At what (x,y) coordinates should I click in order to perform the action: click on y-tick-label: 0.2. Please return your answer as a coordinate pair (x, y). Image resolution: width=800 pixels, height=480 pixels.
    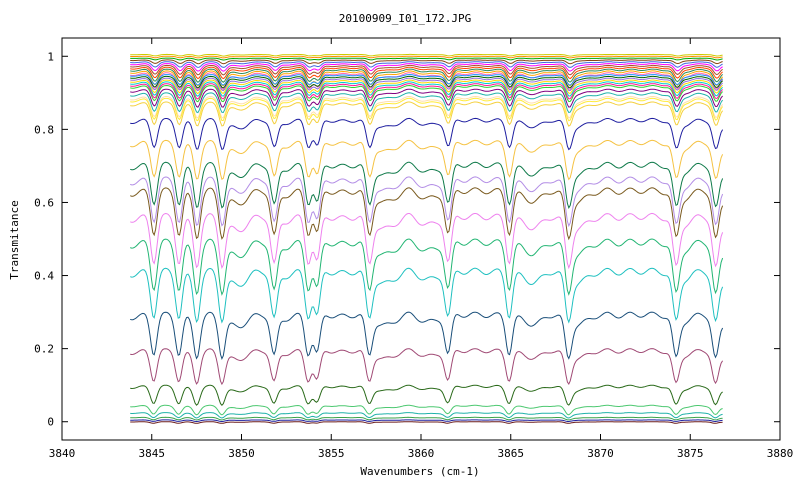
    Looking at the image, I should click on (44, 349).